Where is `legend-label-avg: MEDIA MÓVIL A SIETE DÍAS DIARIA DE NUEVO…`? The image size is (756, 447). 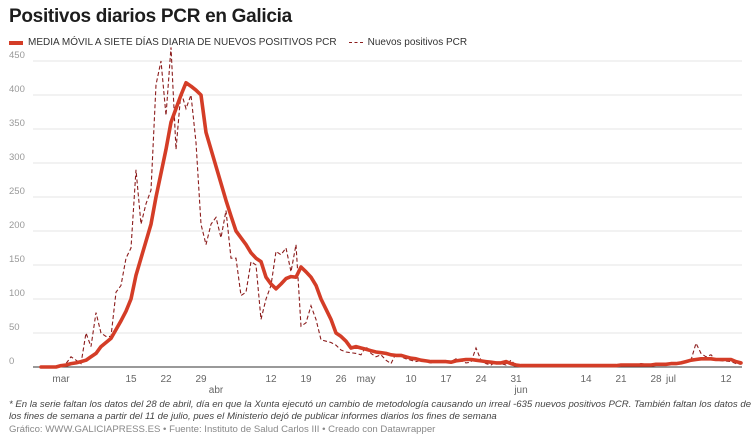
legend-label-avg: MEDIA MÓVIL A SIETE DÍAS DIARIA DE NUEVO… is located at coordinates (182, 42).